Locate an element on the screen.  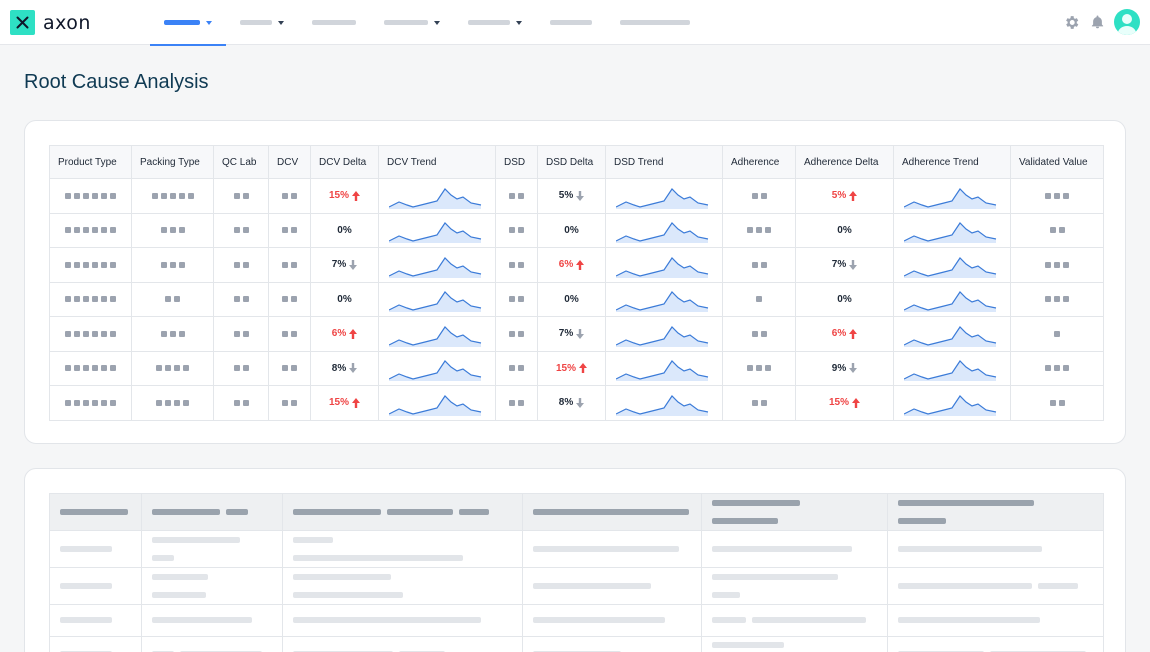
table-row: 8% 15% 9% is located at coordinates (576, 368).